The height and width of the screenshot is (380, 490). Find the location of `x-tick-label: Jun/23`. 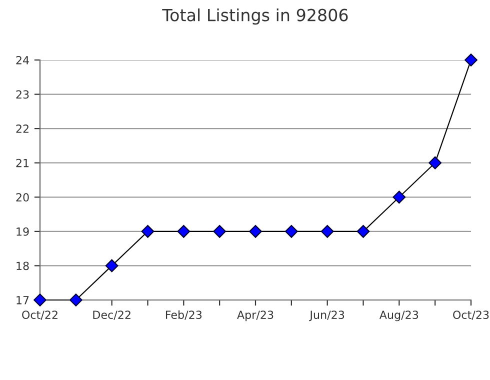

x-tick-label: Jun/23 is located at coordinates (326, 316).